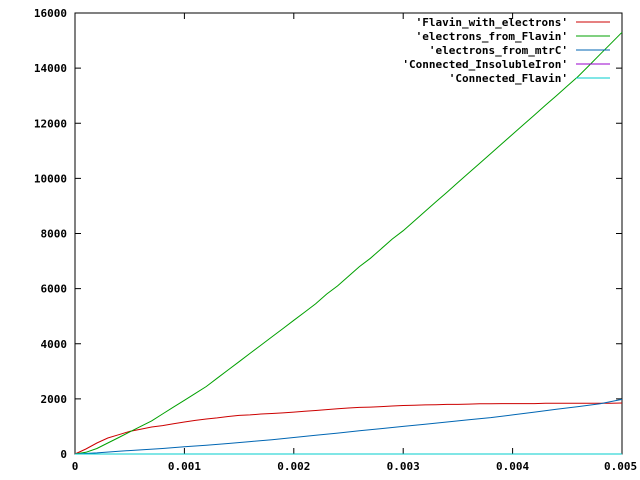 The width and height of the screenshot is (640, 480). Describe the element at coordinates (54, 234) in the screenshot. I see `y-tick-label: 8000` at that location.